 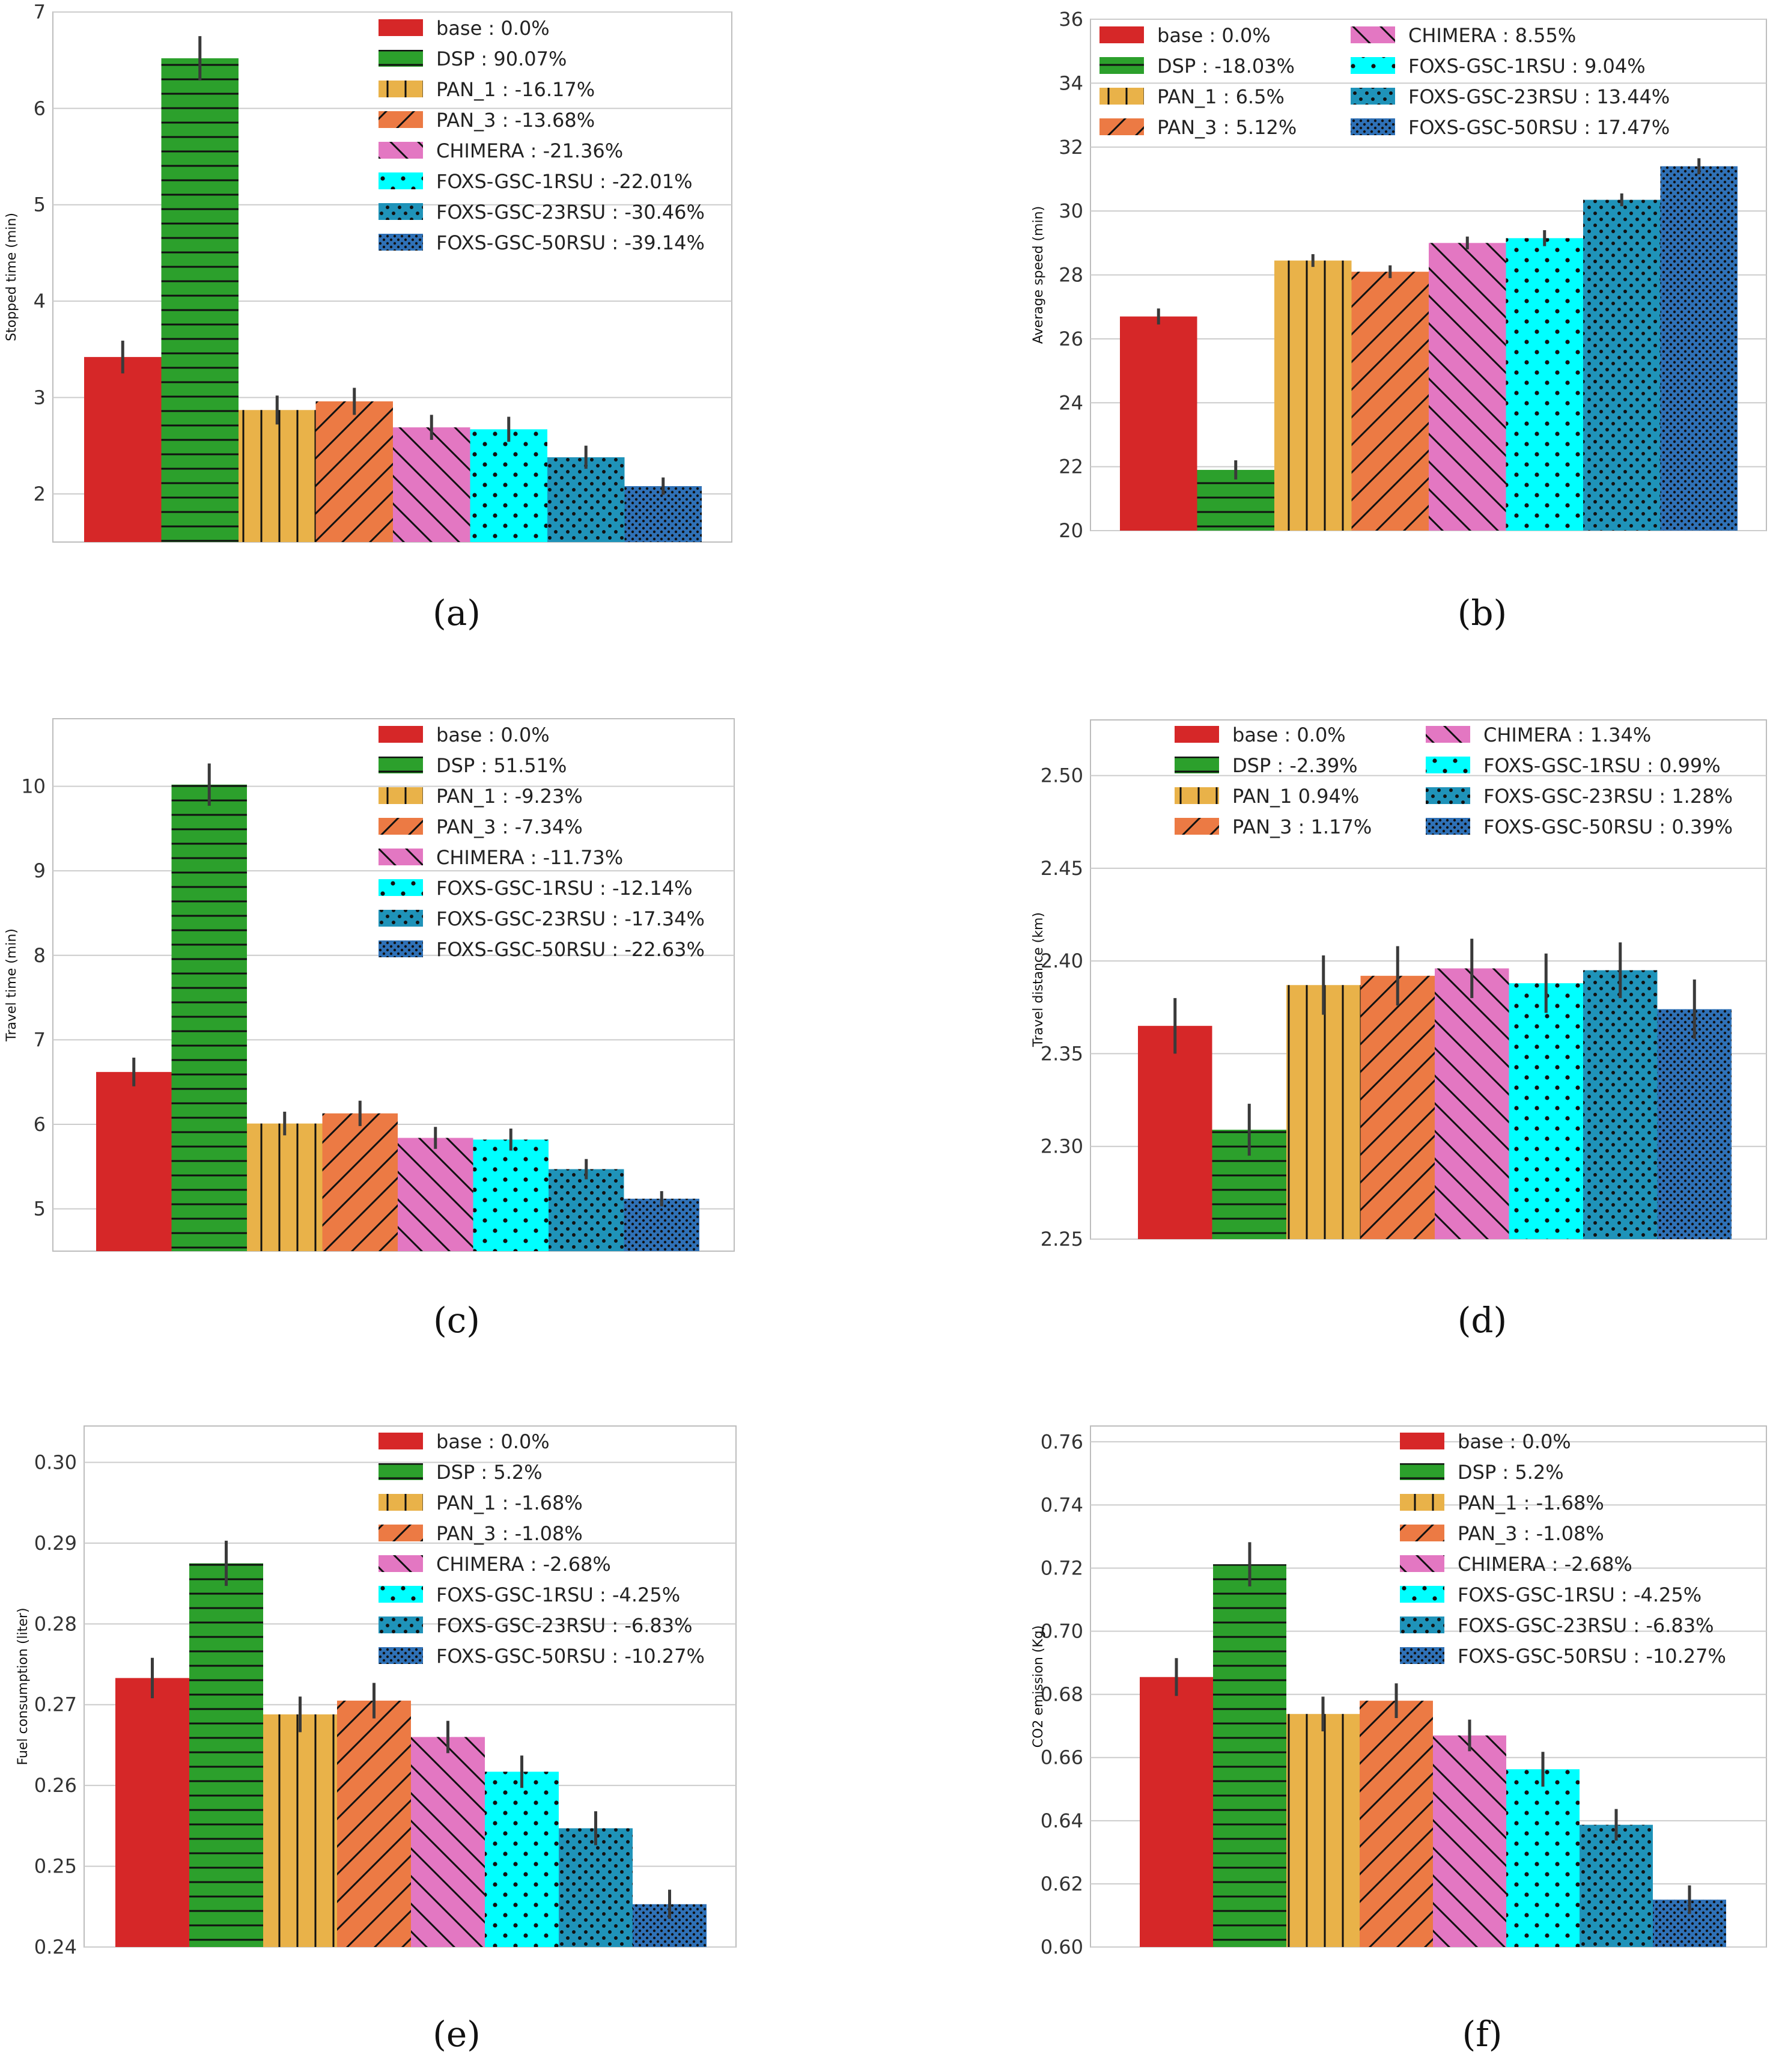 I want to click on y-tick-label: 0.60, so click(x=1062, y=1947).